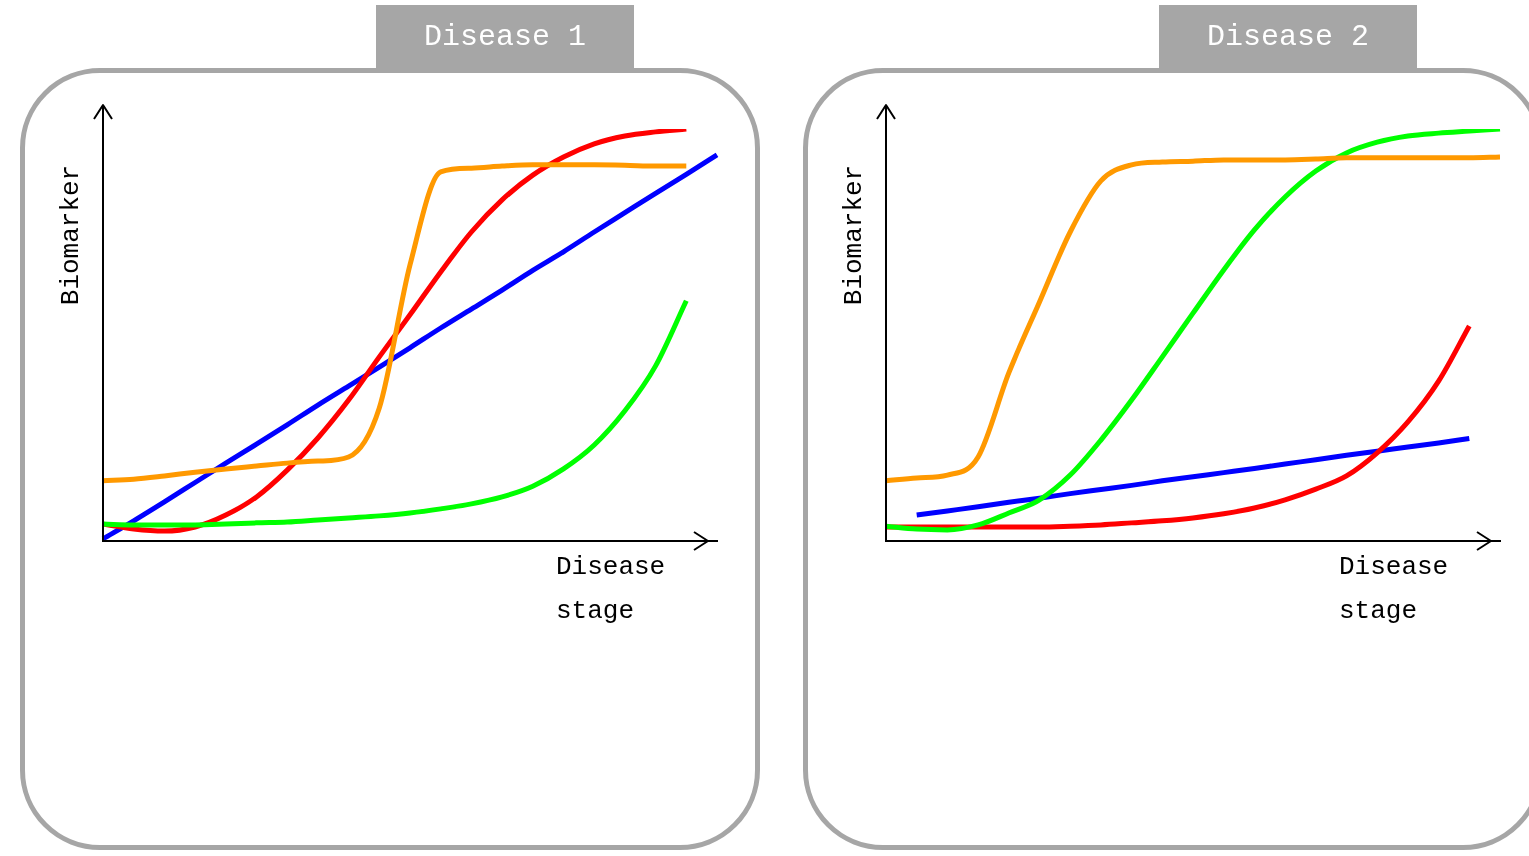 The width and height of the screenshot is (1529, 856). Describe the element at coordinates (1288, 36) in the screenshot. I see `chart-title: Disease 2` at that location.